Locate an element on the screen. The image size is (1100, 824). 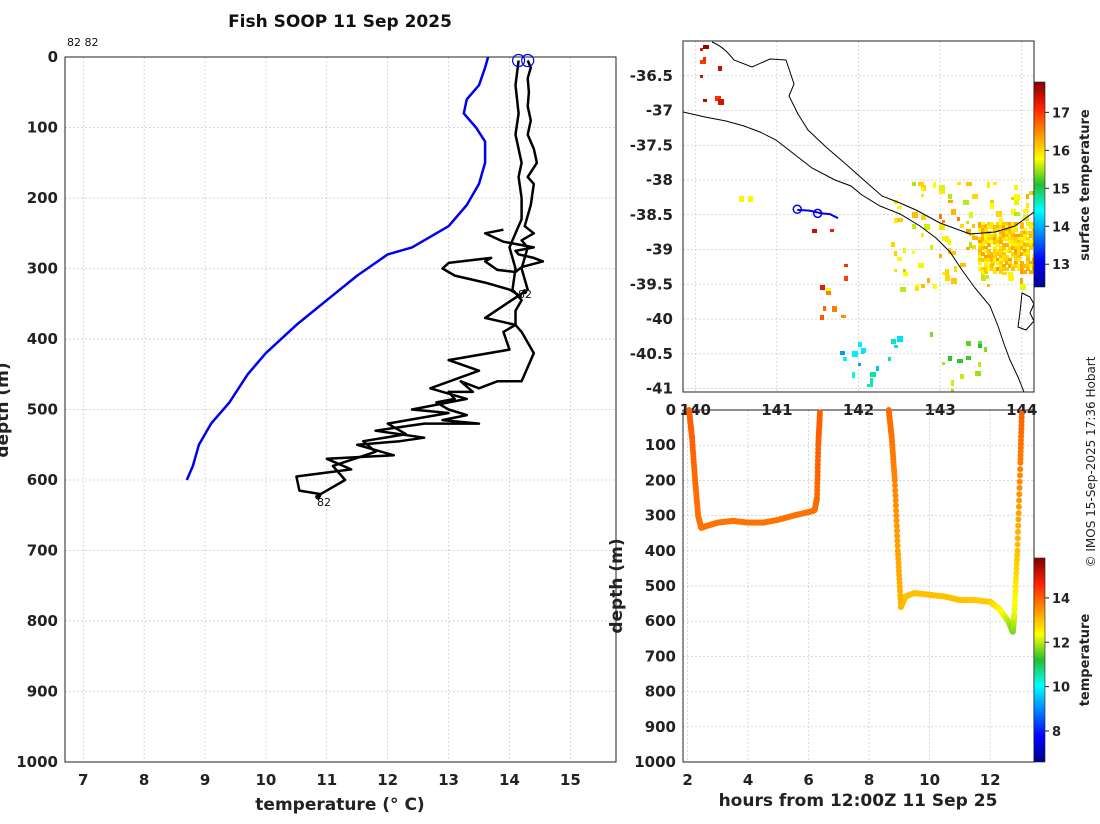
map-lat-tick-label: -41 is located at coordinates (659, 389).